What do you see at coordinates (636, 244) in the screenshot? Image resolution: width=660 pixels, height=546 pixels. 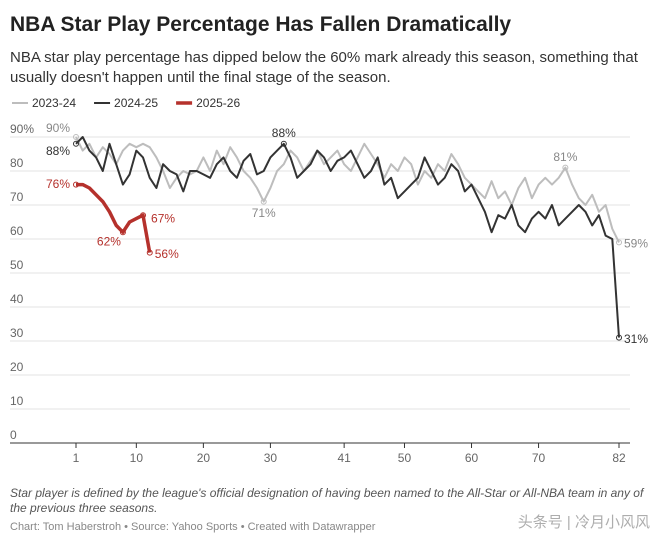 I see `data-label: 59%` at bounding box center [636, 244].